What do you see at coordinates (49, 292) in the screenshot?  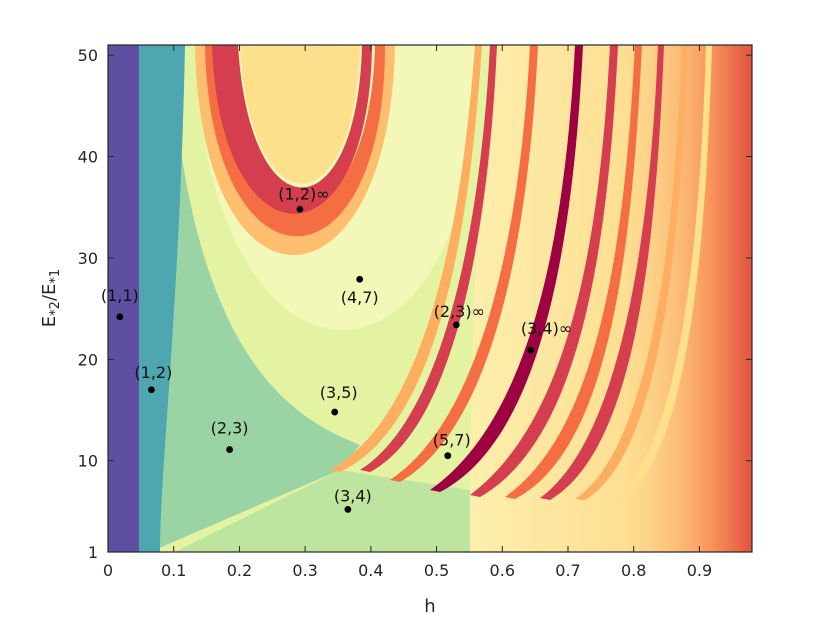 I see `y-label-mid: /E` at bounding box center [49, 292].